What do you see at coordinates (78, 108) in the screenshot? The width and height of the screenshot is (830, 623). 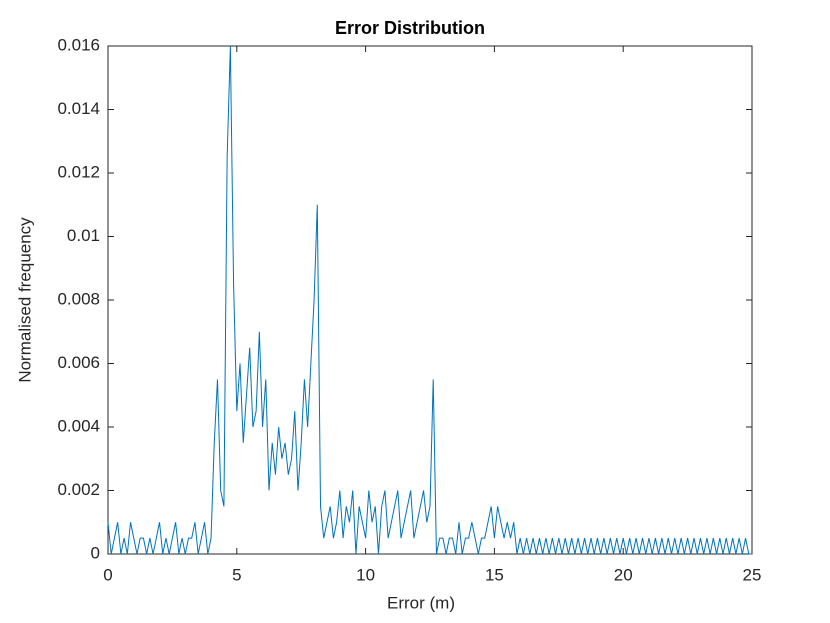 I see `y-tick-label: 0.014` at bounding box center [78, 108].